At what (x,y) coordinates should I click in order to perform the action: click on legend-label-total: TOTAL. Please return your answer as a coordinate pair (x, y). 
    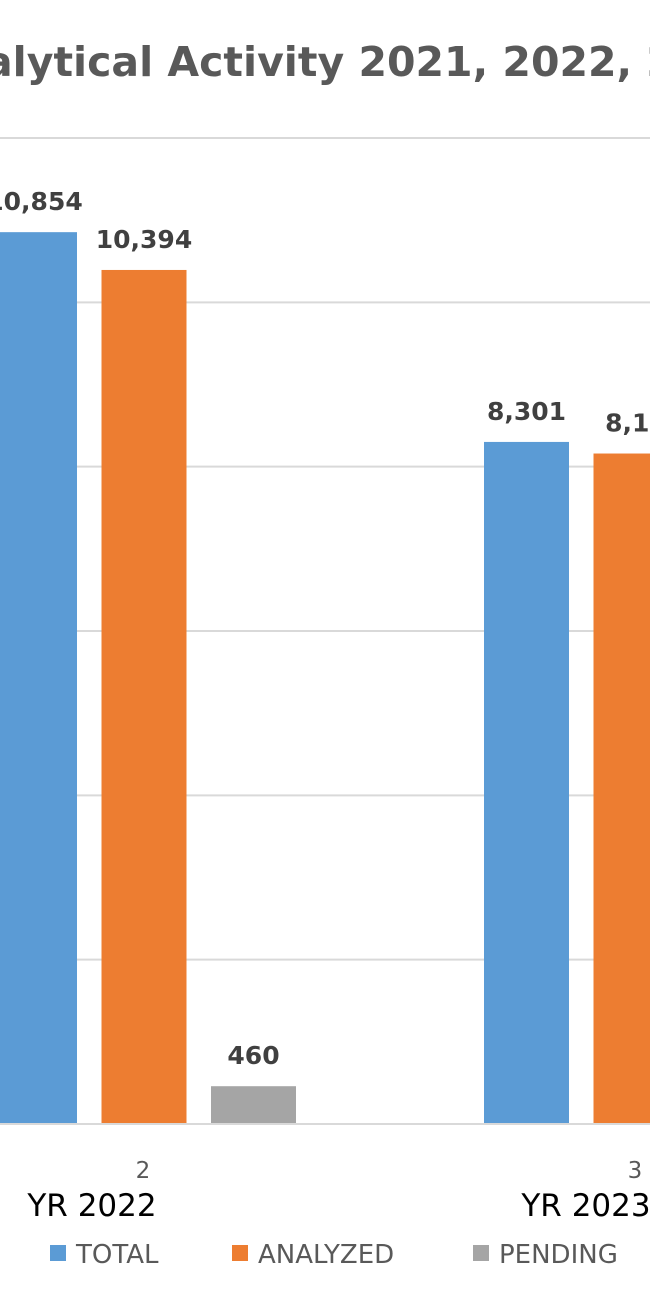
    Looking at the image, I should click on (117, 1255).